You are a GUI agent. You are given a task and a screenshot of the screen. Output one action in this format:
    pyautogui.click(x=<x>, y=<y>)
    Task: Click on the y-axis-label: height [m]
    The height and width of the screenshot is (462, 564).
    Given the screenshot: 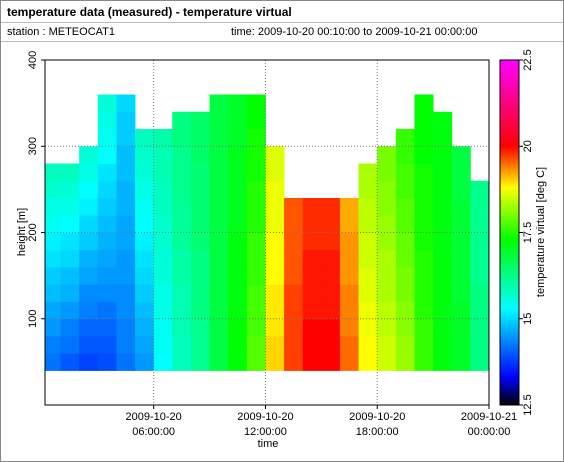 What is the action you would take?
    pyautogui.click(x=22, y=232)
    